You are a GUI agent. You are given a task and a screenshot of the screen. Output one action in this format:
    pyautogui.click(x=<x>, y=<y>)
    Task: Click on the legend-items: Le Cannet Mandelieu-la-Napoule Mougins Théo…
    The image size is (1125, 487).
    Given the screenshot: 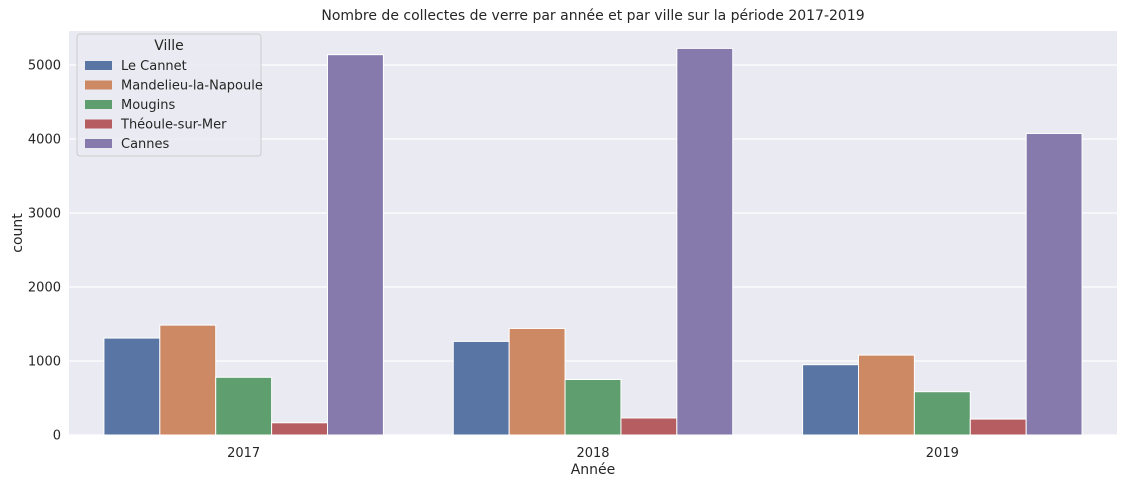 What is the action you would take?
    pyautogui.click(x=174, y=105)
    